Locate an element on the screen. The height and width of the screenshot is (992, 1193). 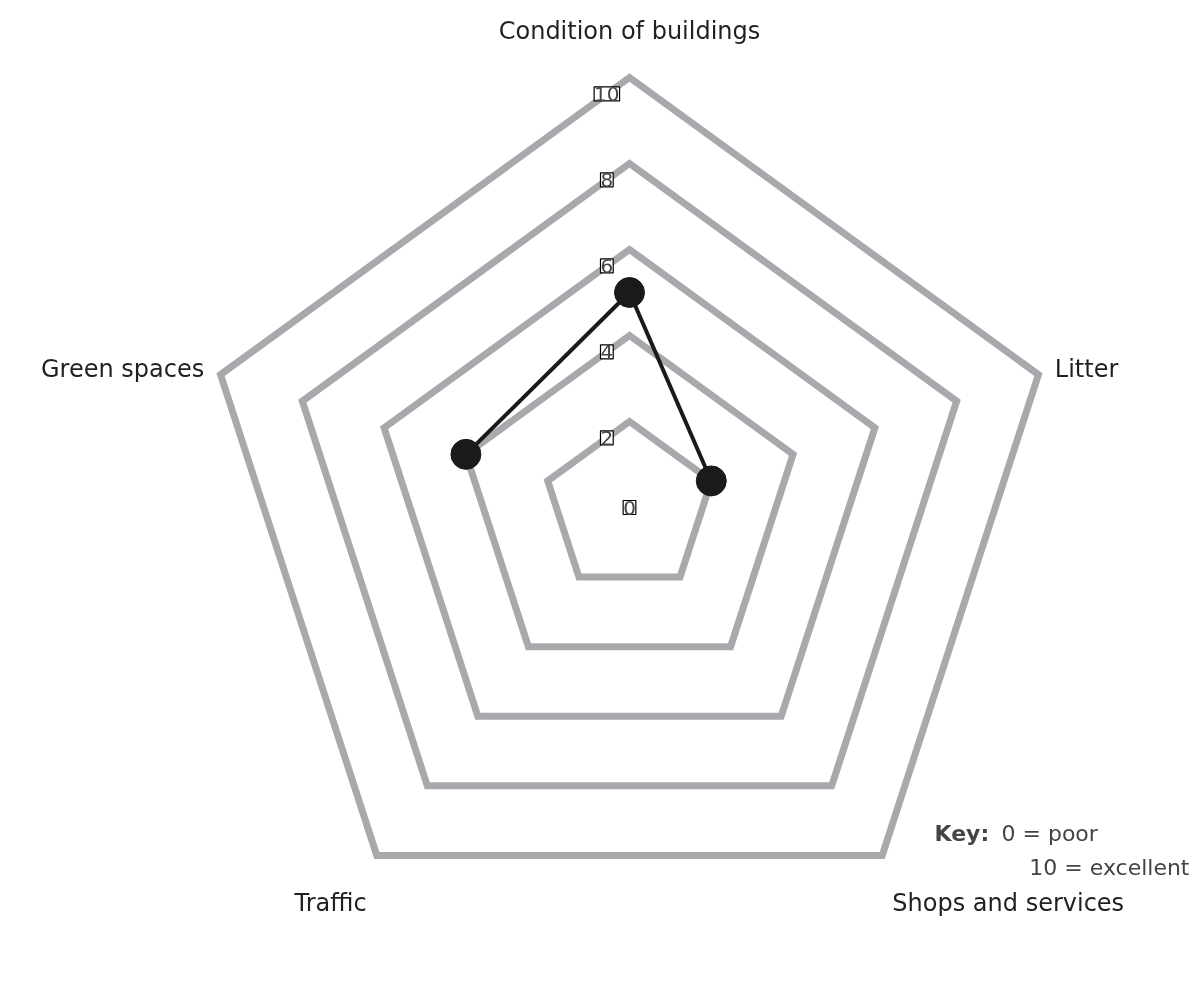
spoke-label: Green spaces is located at coordinates (122, 369).